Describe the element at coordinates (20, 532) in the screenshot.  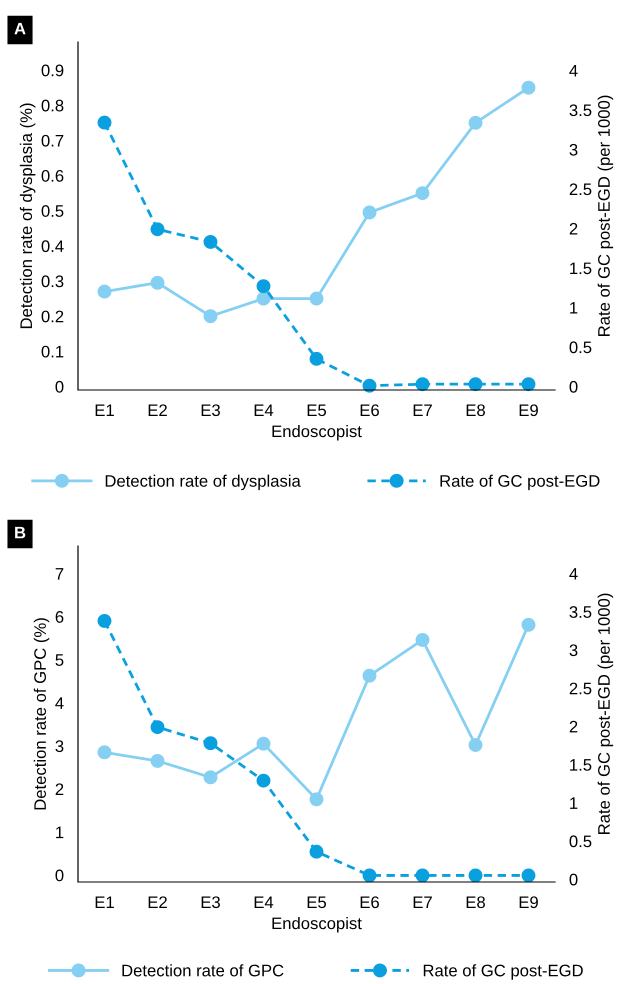
I see `chart-title: B` at that location.